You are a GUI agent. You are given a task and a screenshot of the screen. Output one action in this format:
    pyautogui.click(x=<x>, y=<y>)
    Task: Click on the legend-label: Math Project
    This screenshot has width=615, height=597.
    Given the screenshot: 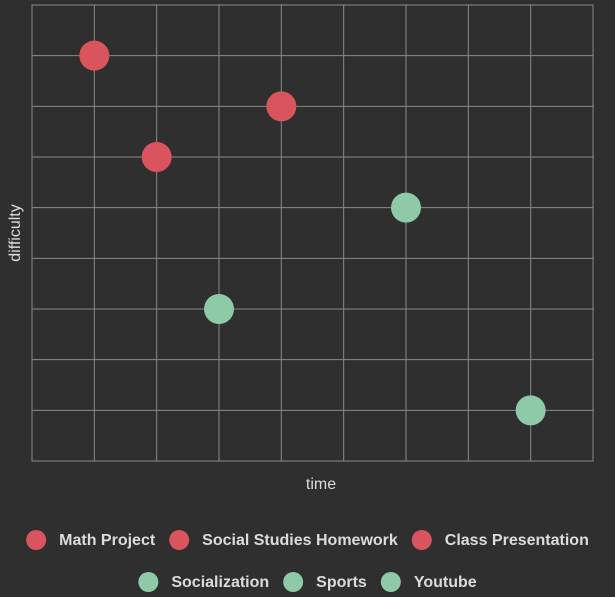 What is the action you would take?
    pyautogui.click(x=107, y=540)
    